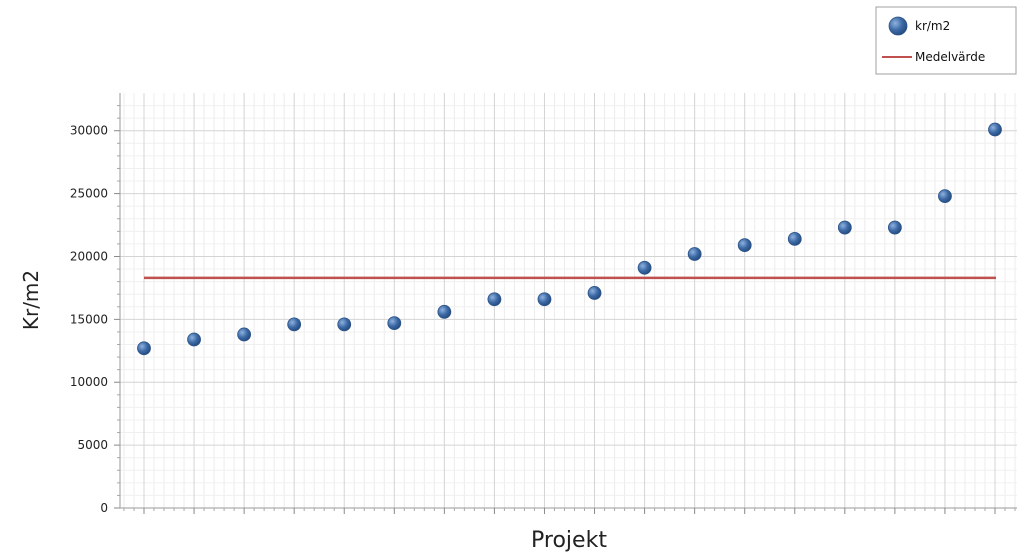 The width and height of the screenshot is (1020, 555). I want to click on y-tick-label: 20000, so click(89, 256).